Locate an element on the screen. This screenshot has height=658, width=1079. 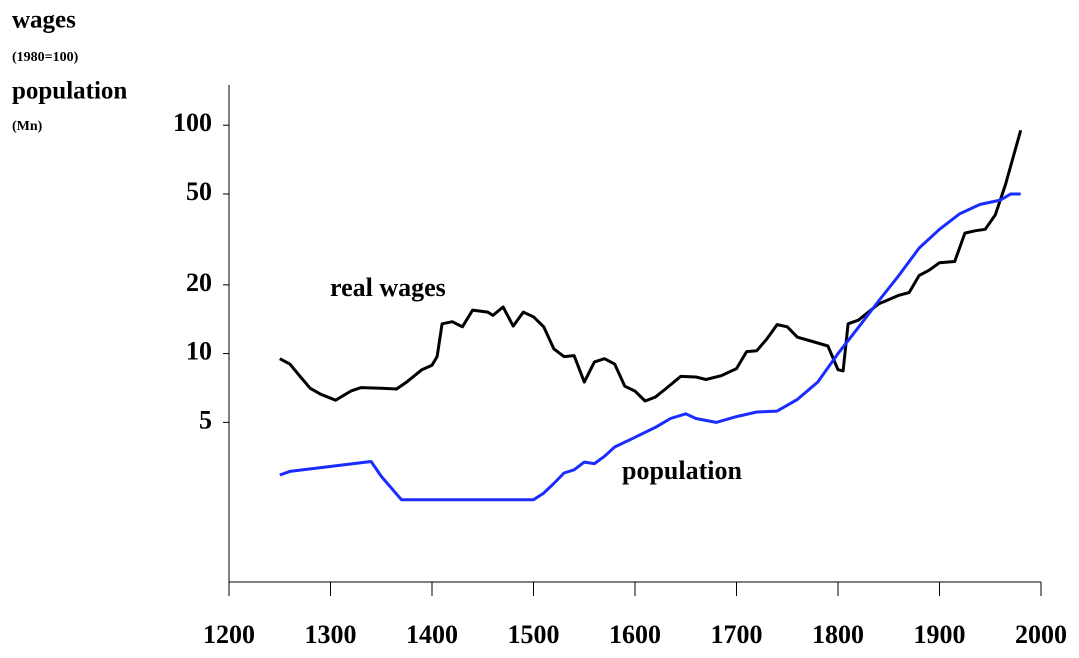
y-label: wages is located at coordinates (44, 20).